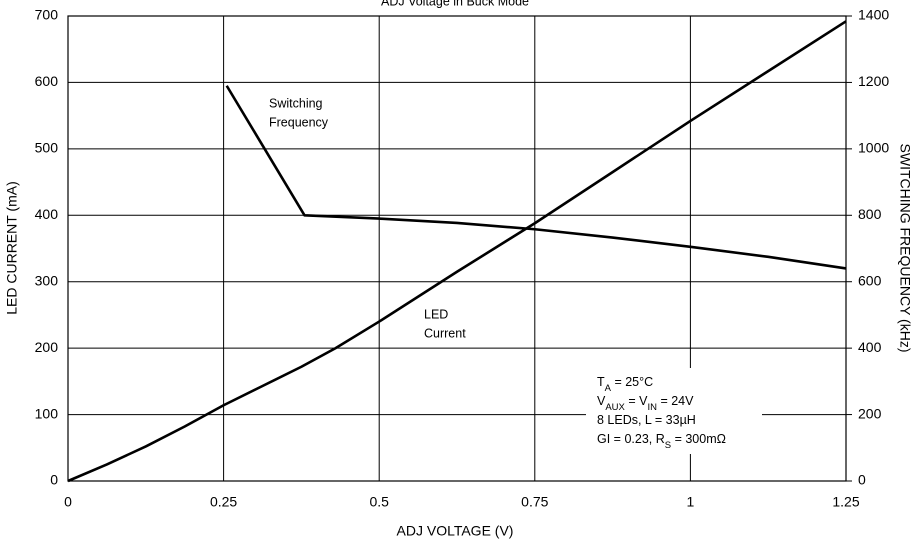 This screenshot has height=543, width=917. I want to click on y-tick-label: 0, so click(54, 480).